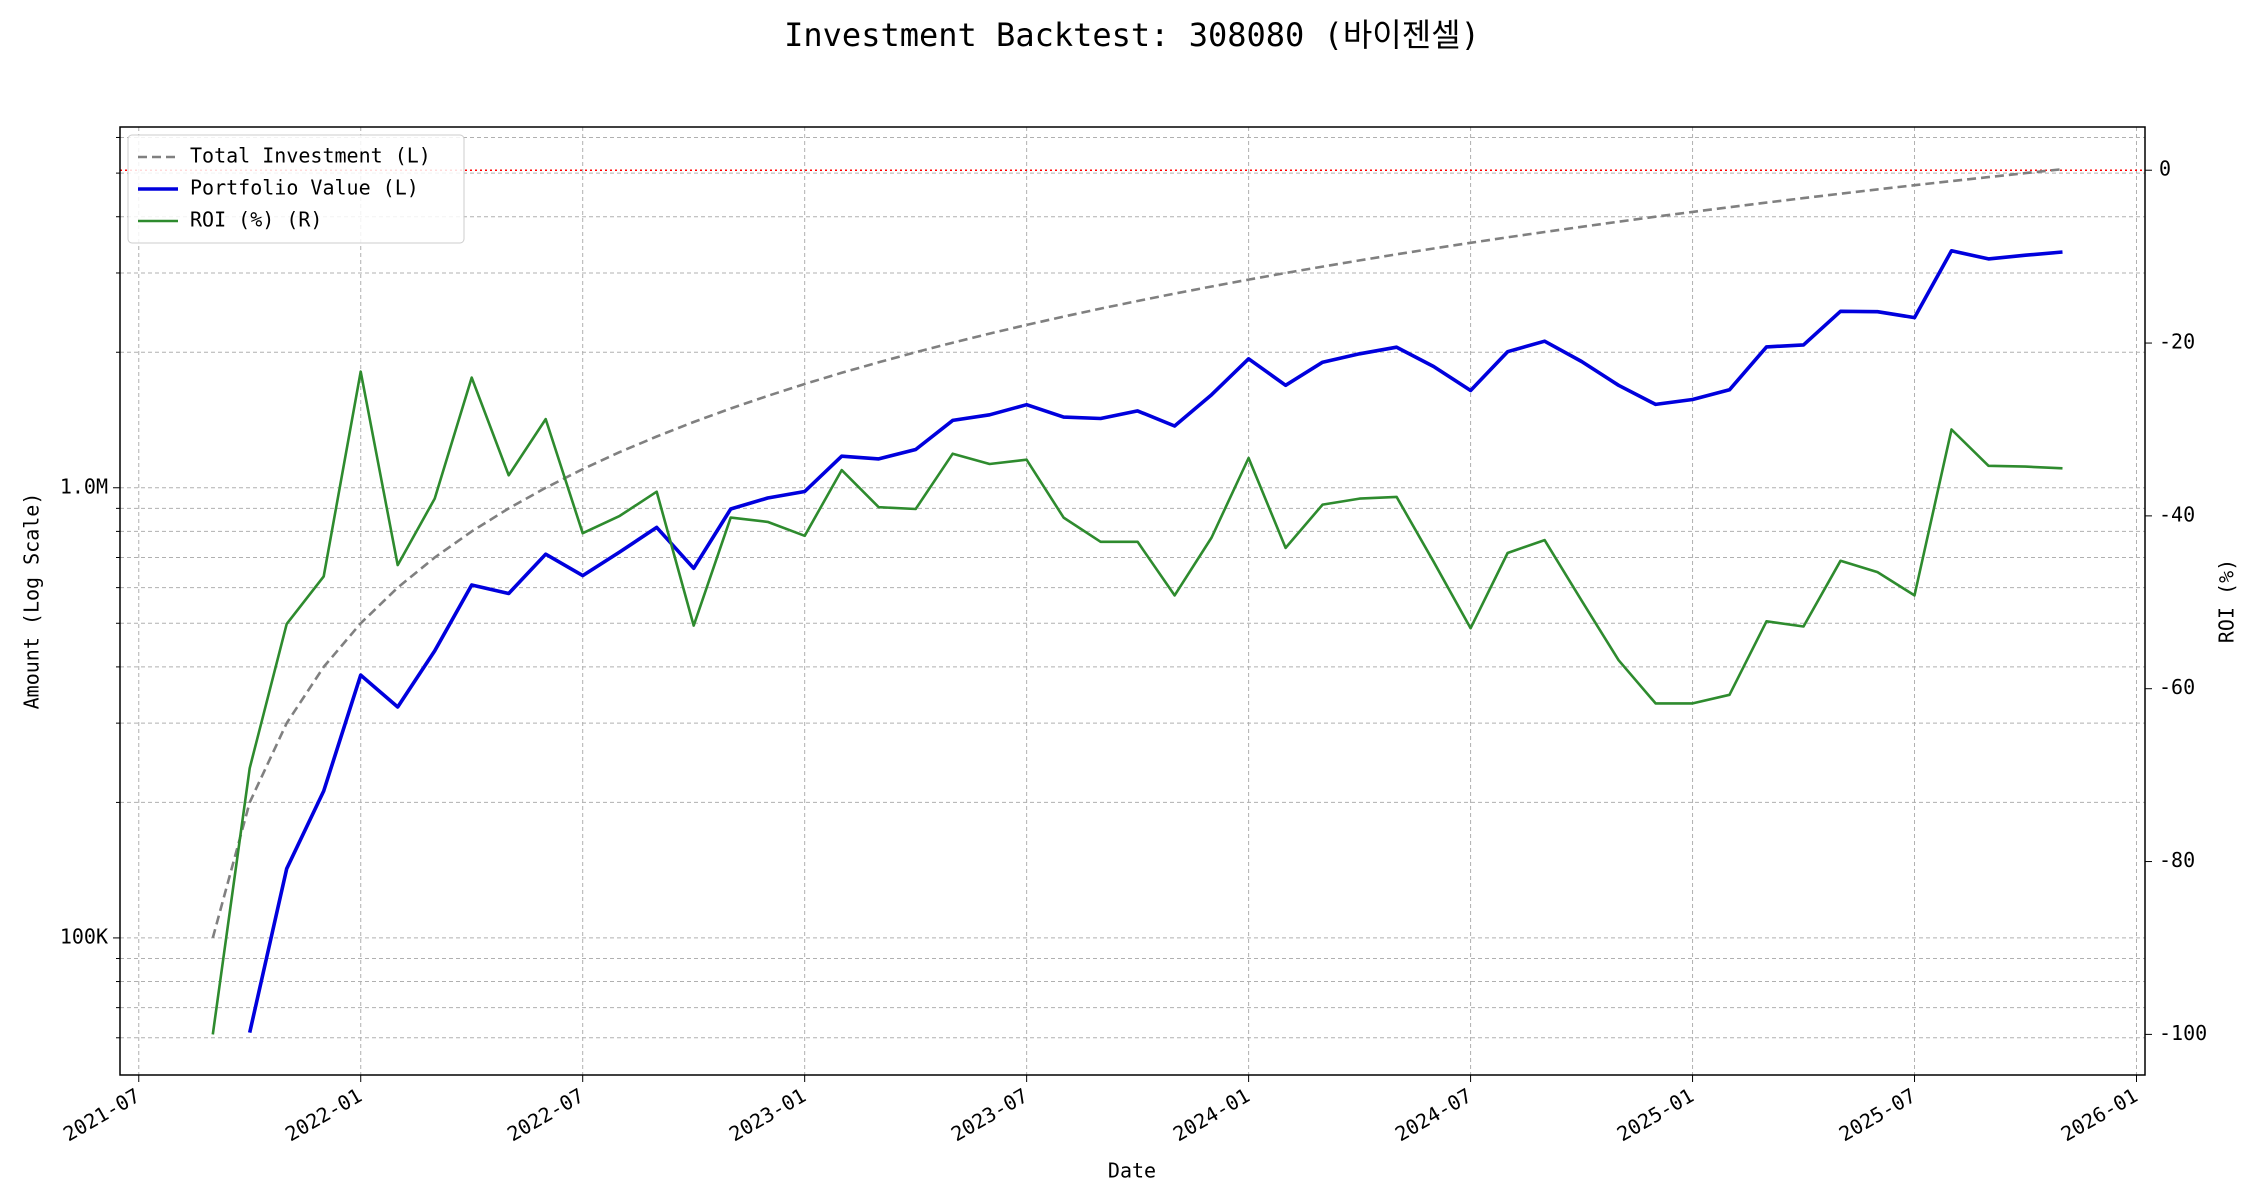 The height and width of the screenshot is (1200, 2250). What do you see at coordinates (2099, 1114) in the screenshot?
I see `x-tick-label: 2026-01` at bounding box center [2099, 1114].